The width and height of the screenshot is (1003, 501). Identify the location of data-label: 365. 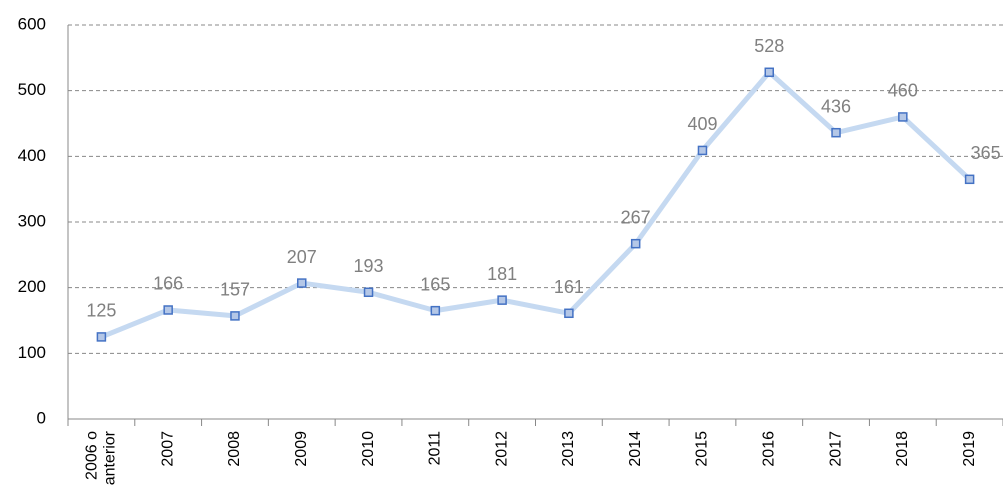
(986, 153).